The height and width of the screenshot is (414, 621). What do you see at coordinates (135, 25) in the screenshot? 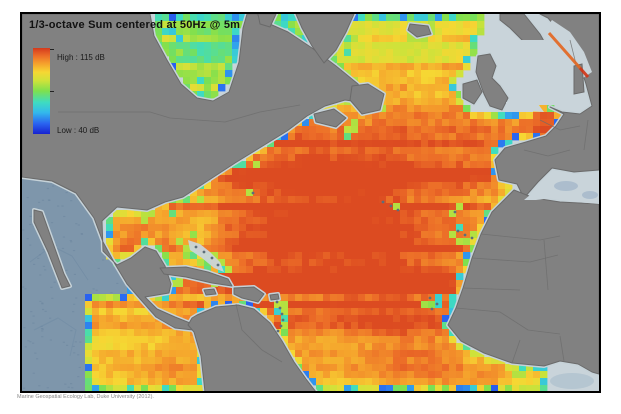
I see `map-title: 1/3-octave Sum centered at 50Hz @ 5m` at bounding box center [135, 25].